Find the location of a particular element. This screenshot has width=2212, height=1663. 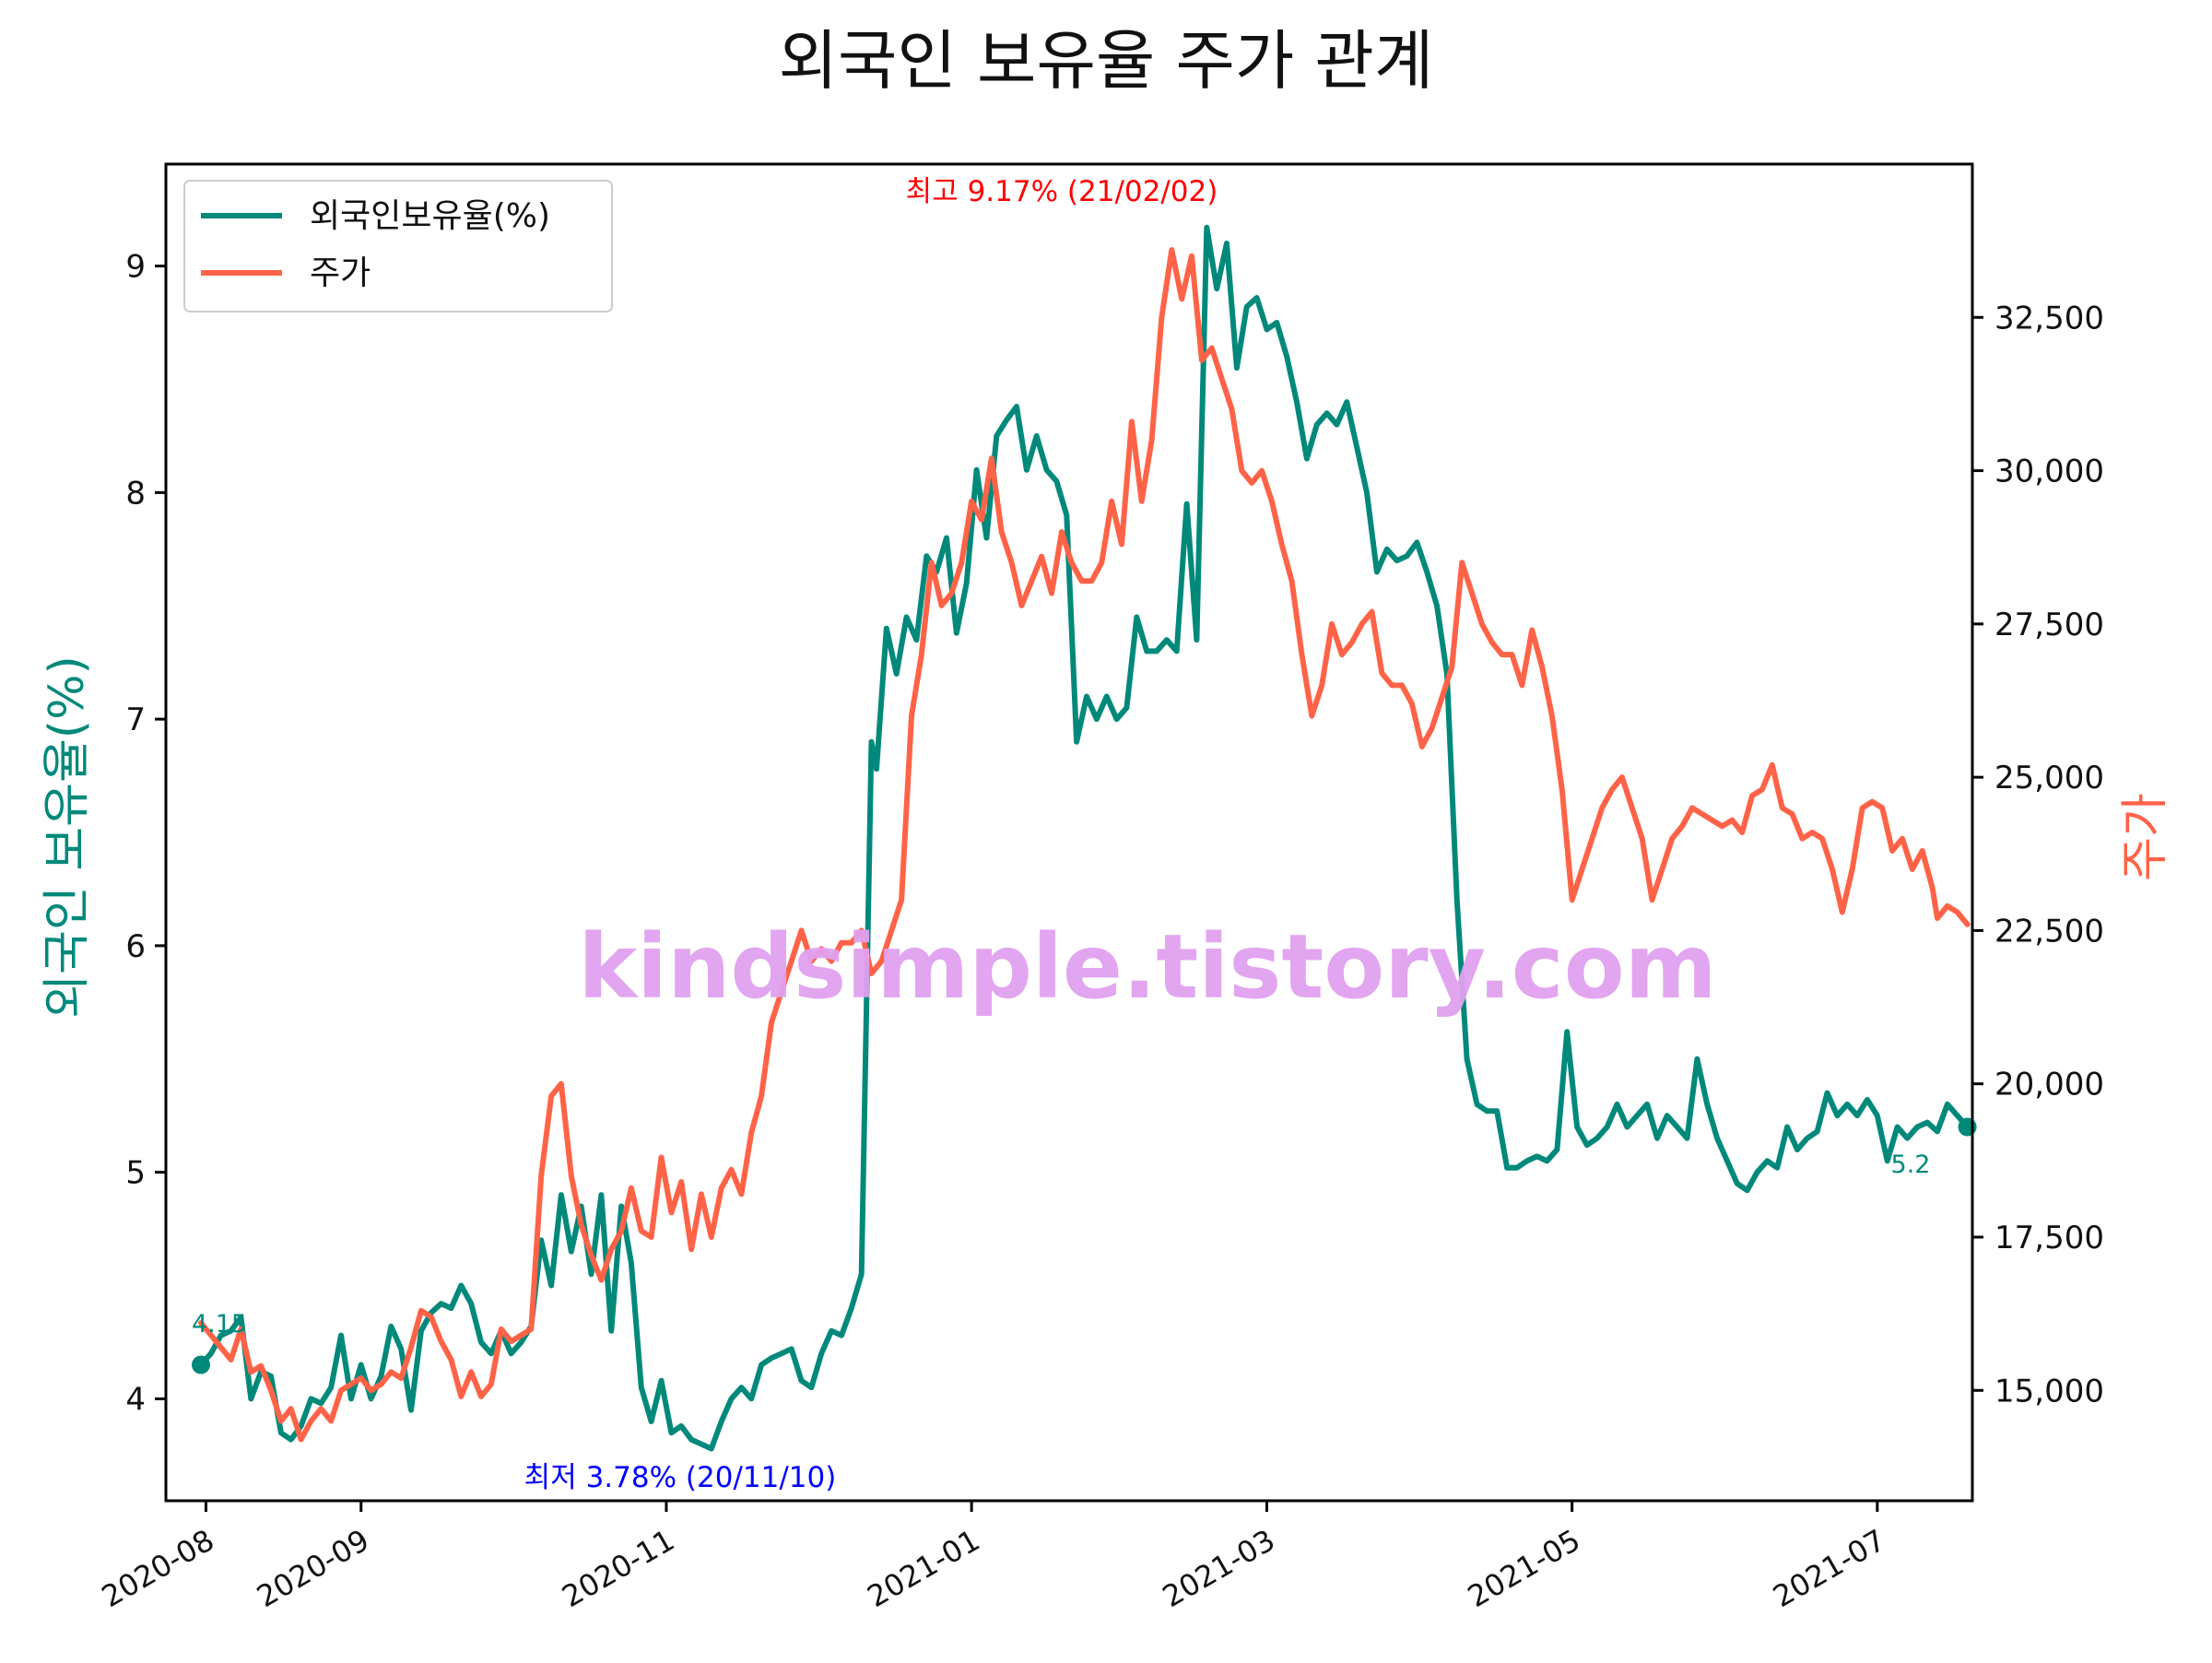

end-marker is located at coordinates (1967, 1127).